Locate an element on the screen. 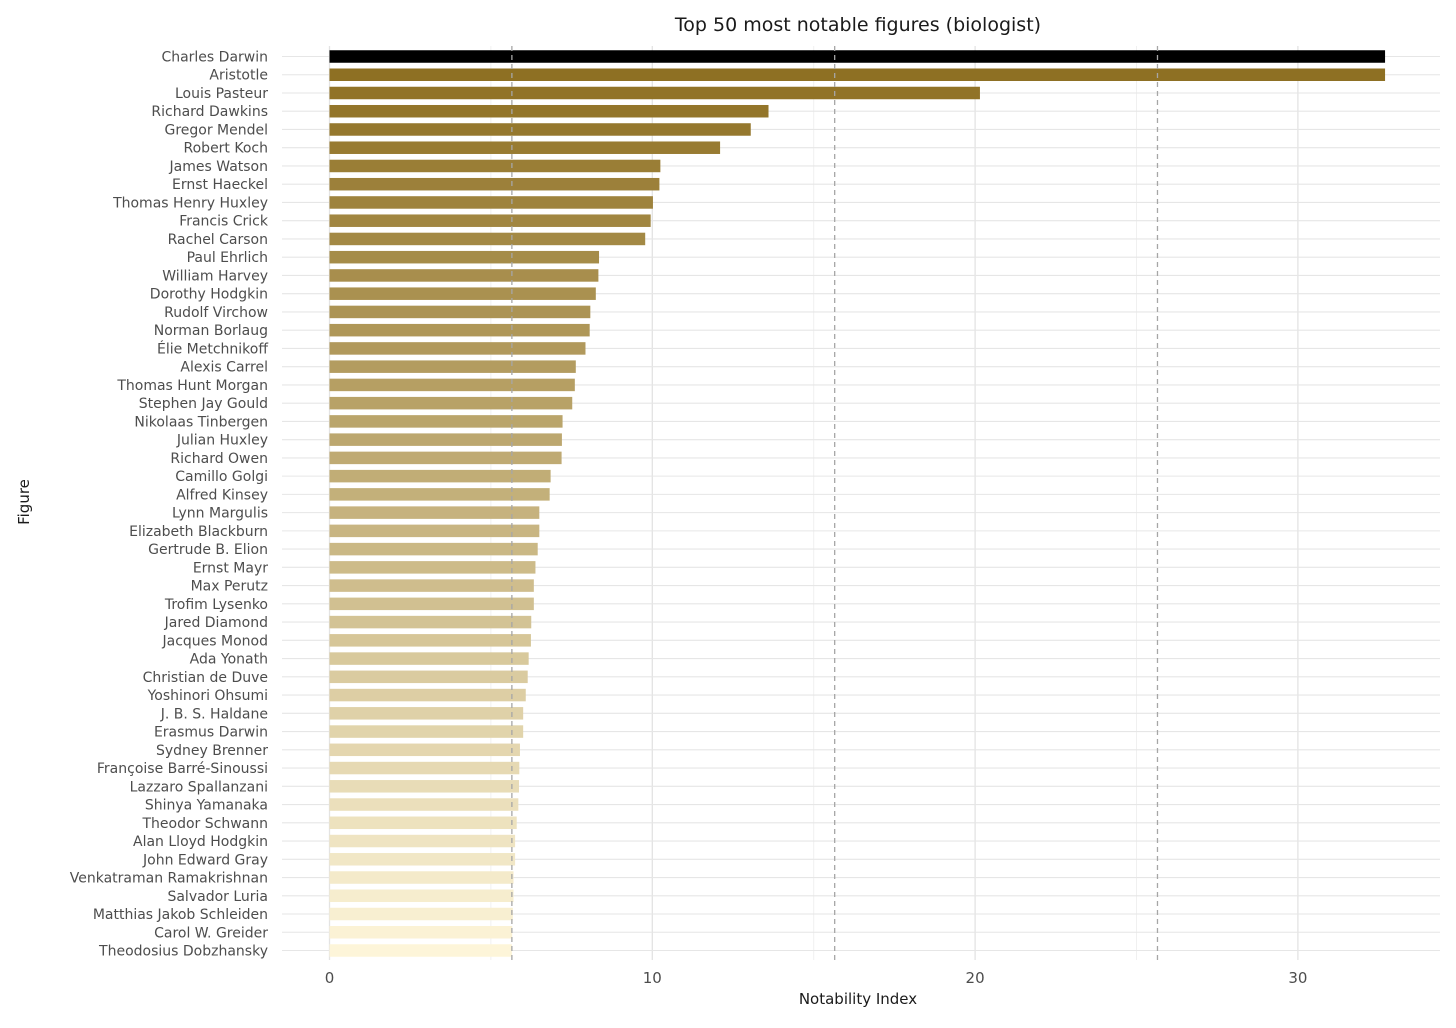  y-tick-label: James Watson is located at coordinates (218, 167).